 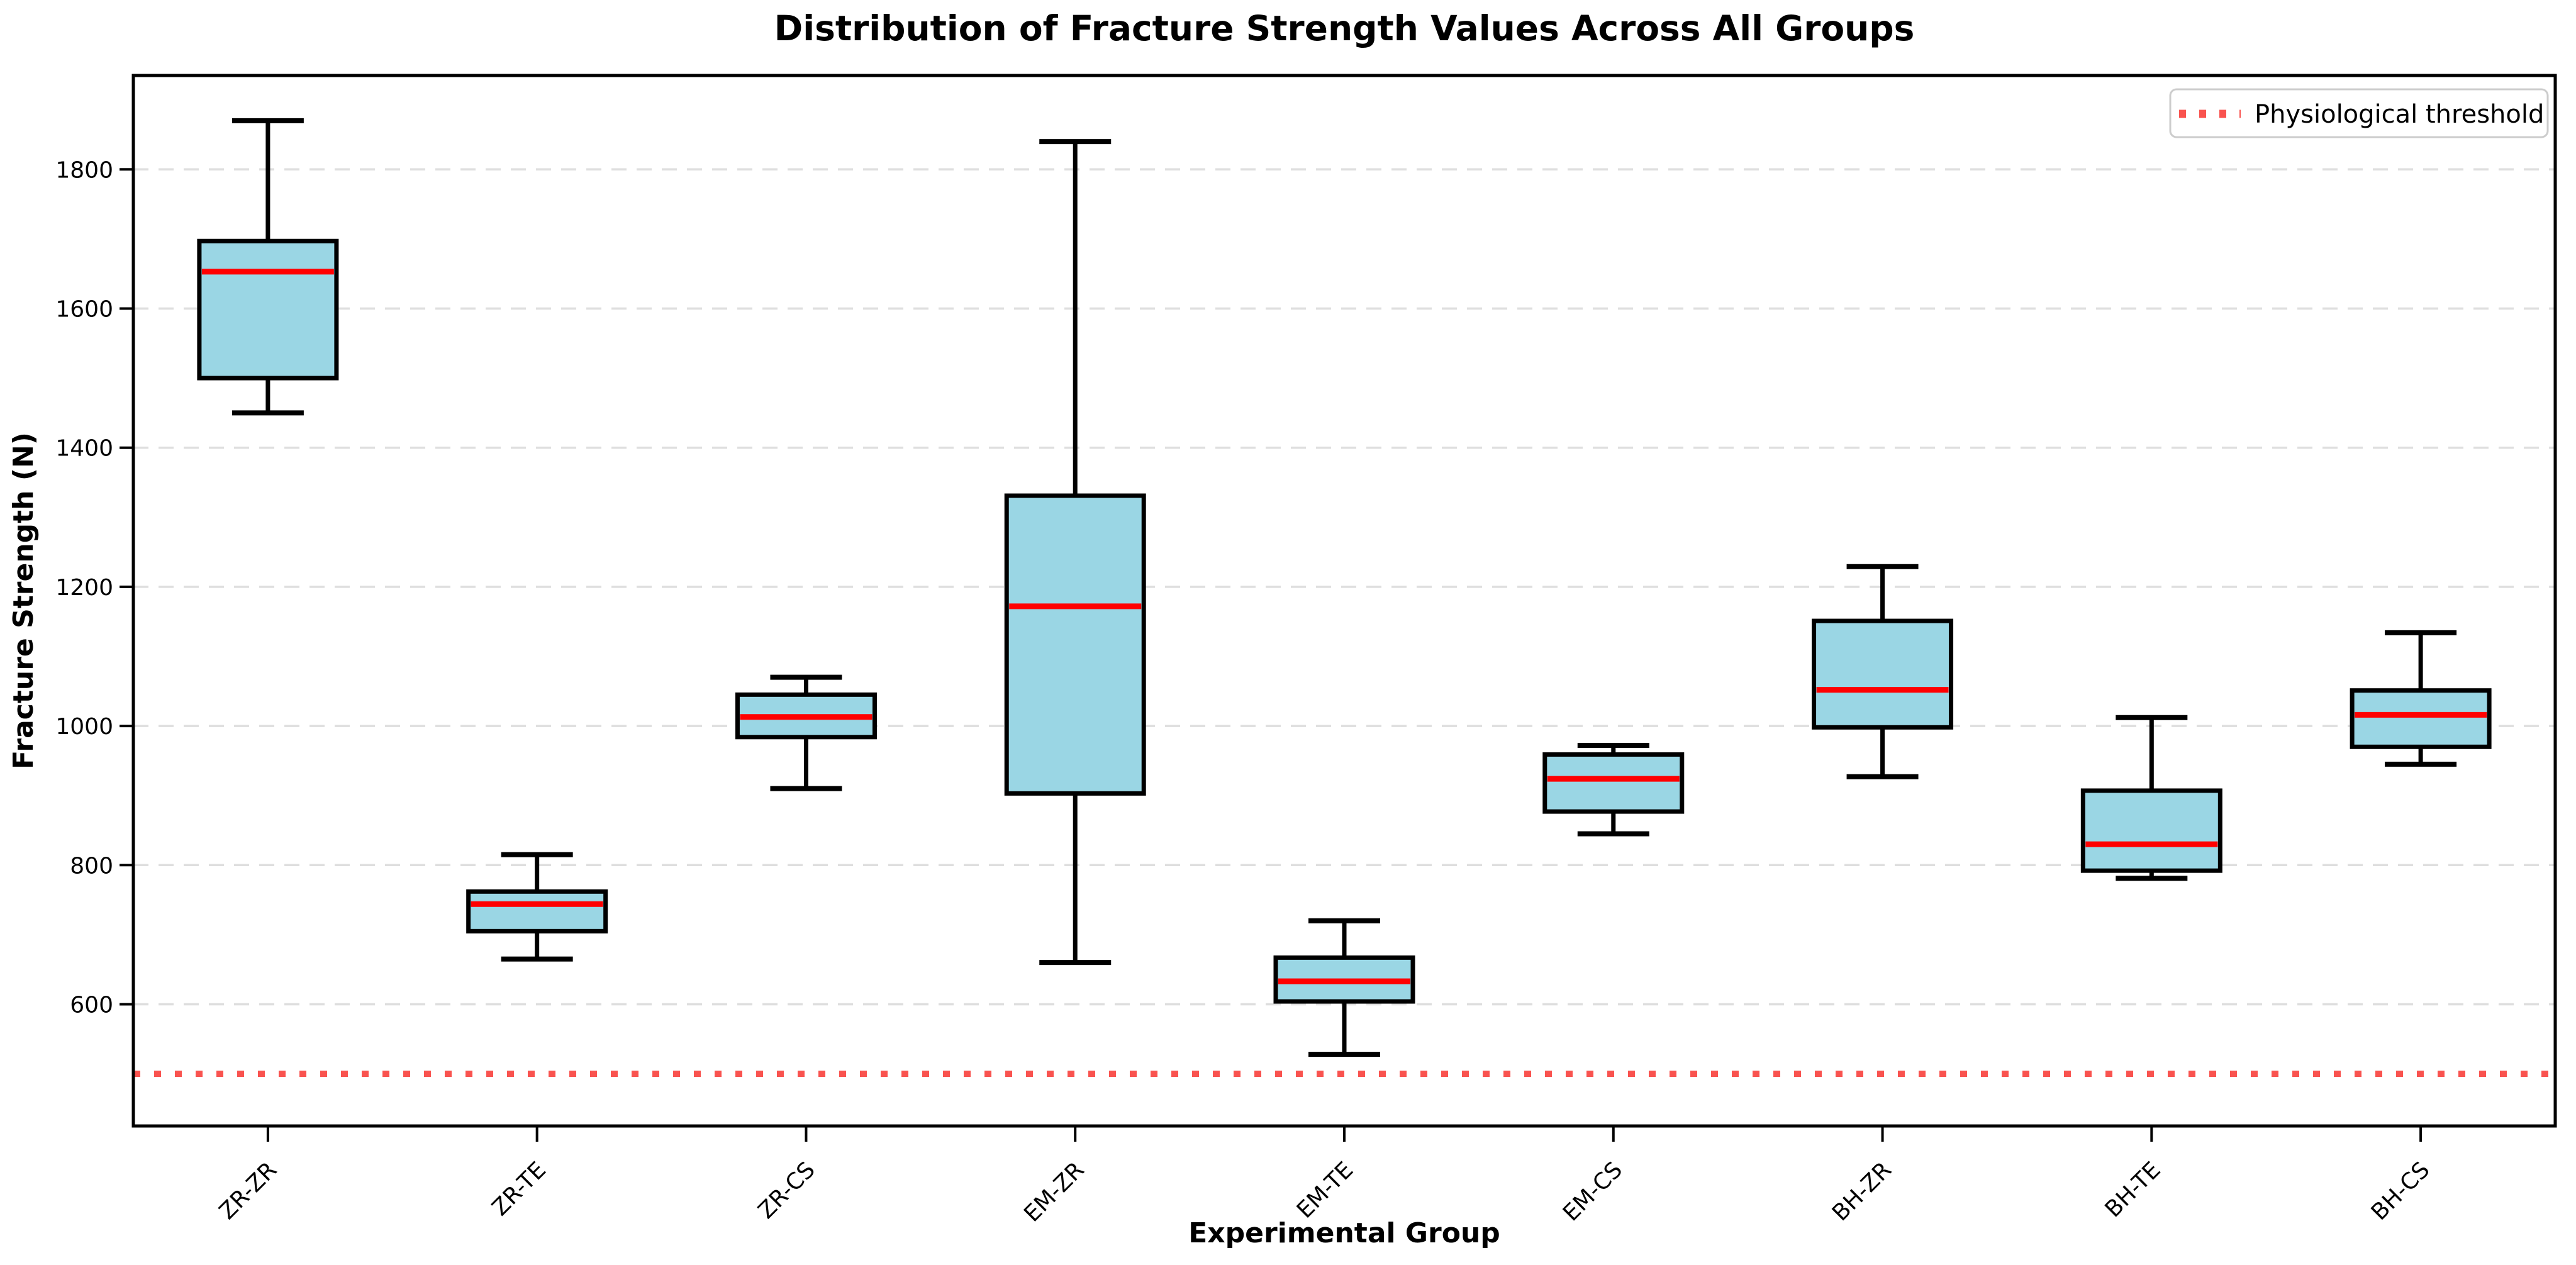 What do you see at coordinates (2421, 718) in the screenshot?
I see `iqr-box-BH-CS` at bounding box center [2421, 718].